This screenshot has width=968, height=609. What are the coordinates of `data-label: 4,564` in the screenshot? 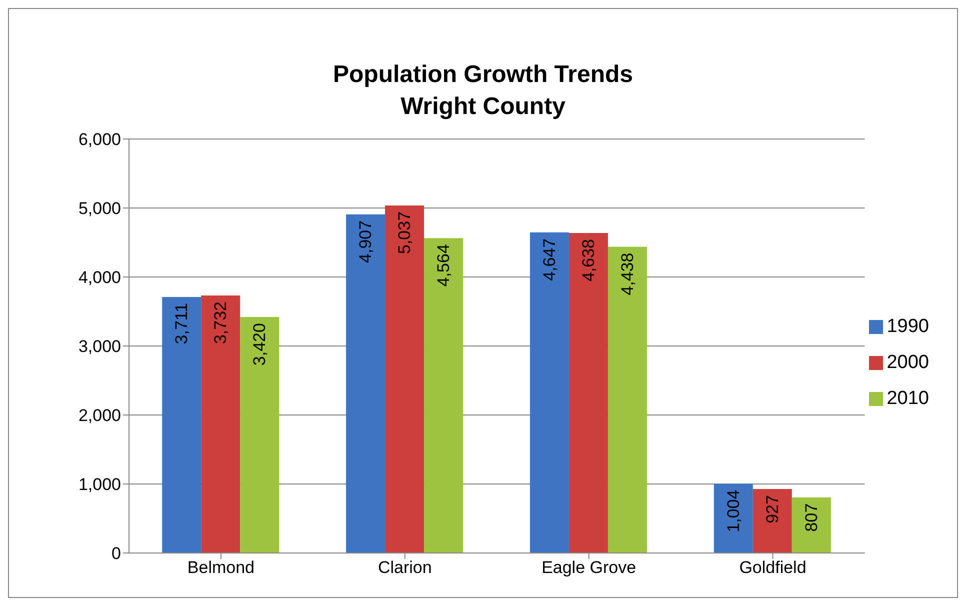 It's located at (444, 265).